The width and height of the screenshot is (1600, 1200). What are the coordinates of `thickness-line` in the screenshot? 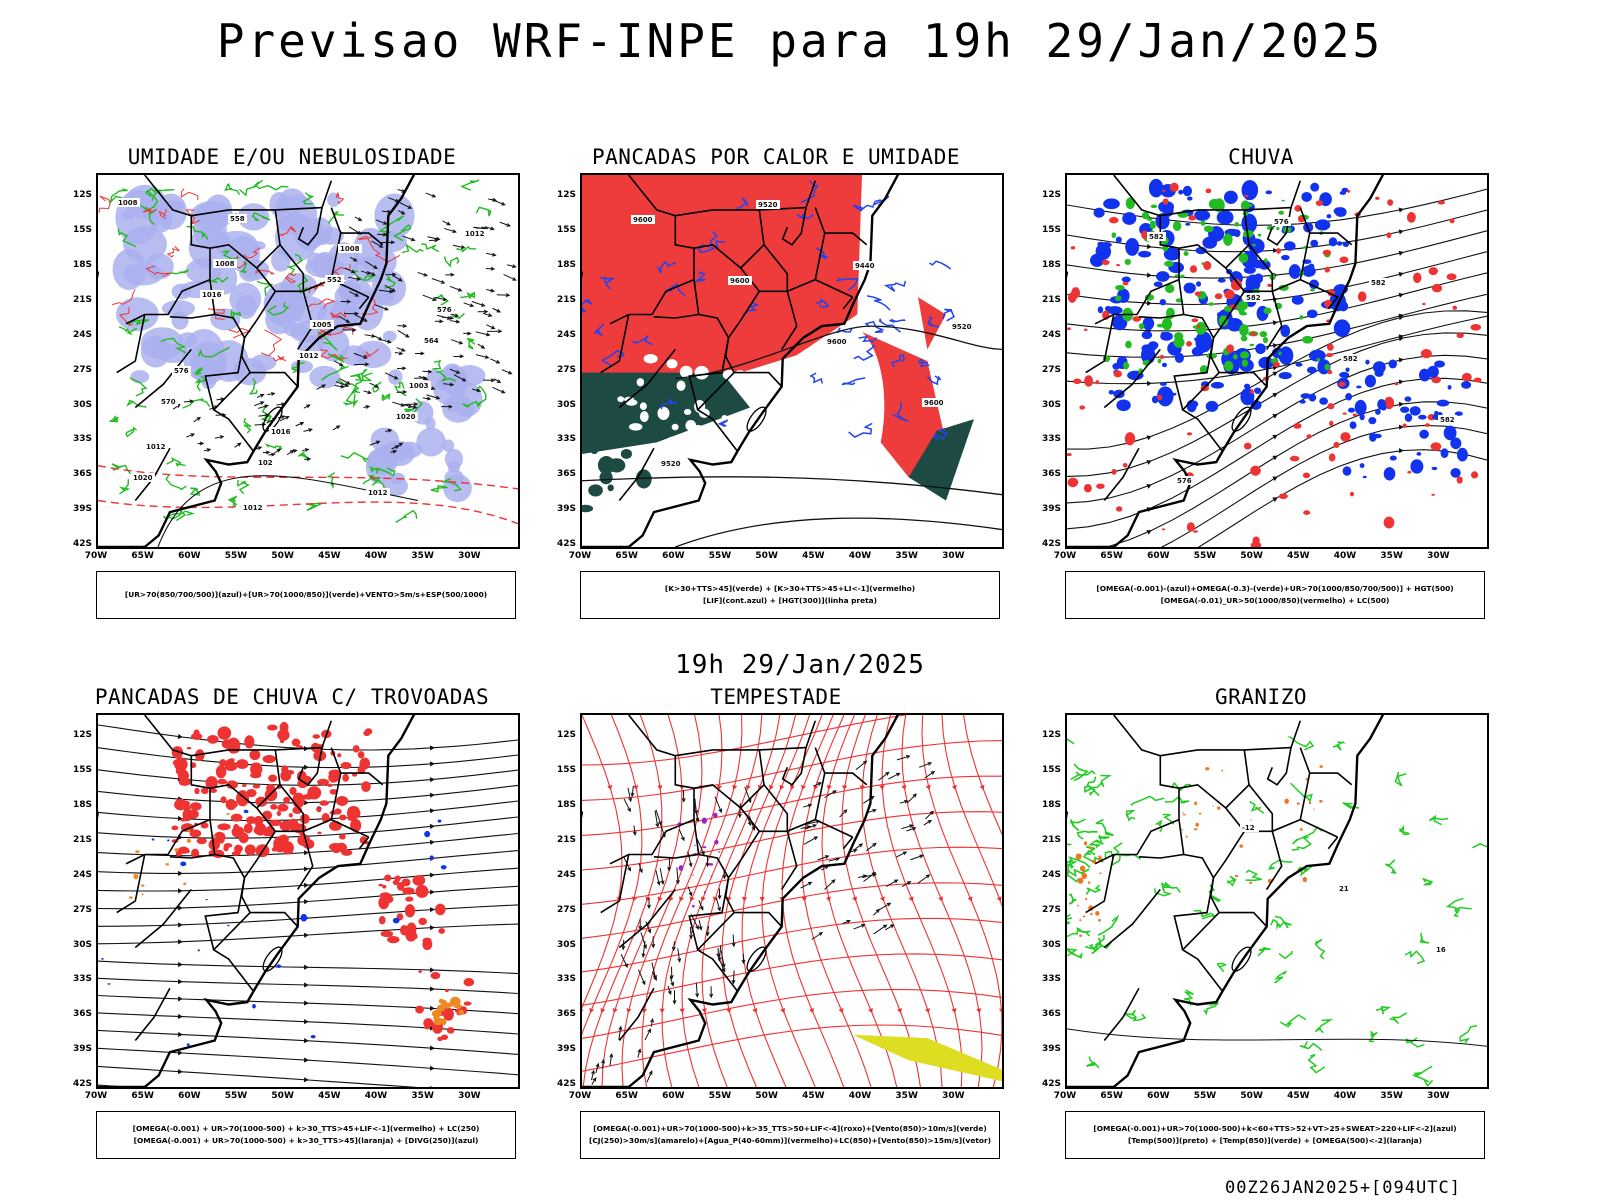 It's located at (308, 477).